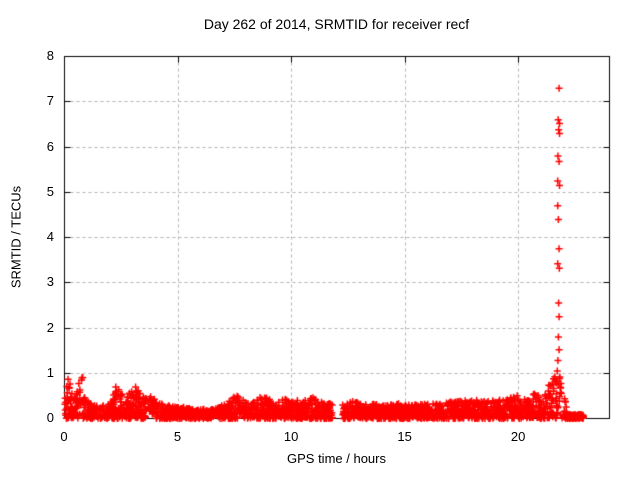 The height and width of the screenshot is (480, 640). Describe the element at coordinates (50, 191) in the screenshot. I see `y-tick-label: 5` at that location.